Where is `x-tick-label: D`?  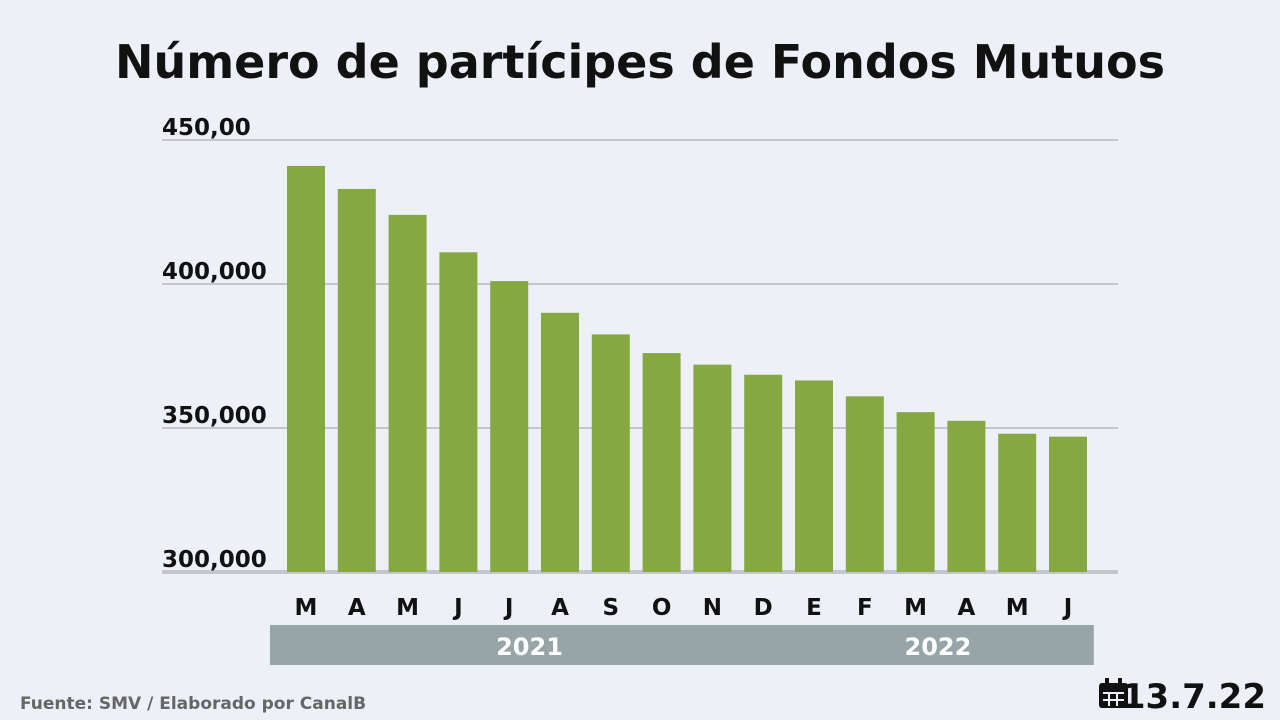
x-tick-label: D is located at coordinates (763, 608).